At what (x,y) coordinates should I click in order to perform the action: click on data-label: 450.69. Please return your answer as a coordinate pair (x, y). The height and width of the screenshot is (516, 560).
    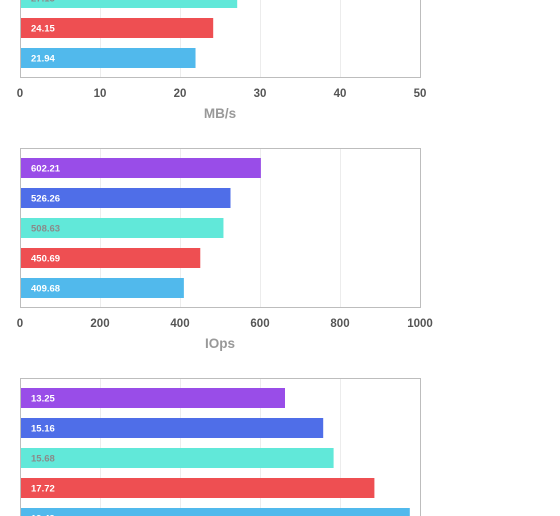
    Looking at the image, I should click on (45, 259).